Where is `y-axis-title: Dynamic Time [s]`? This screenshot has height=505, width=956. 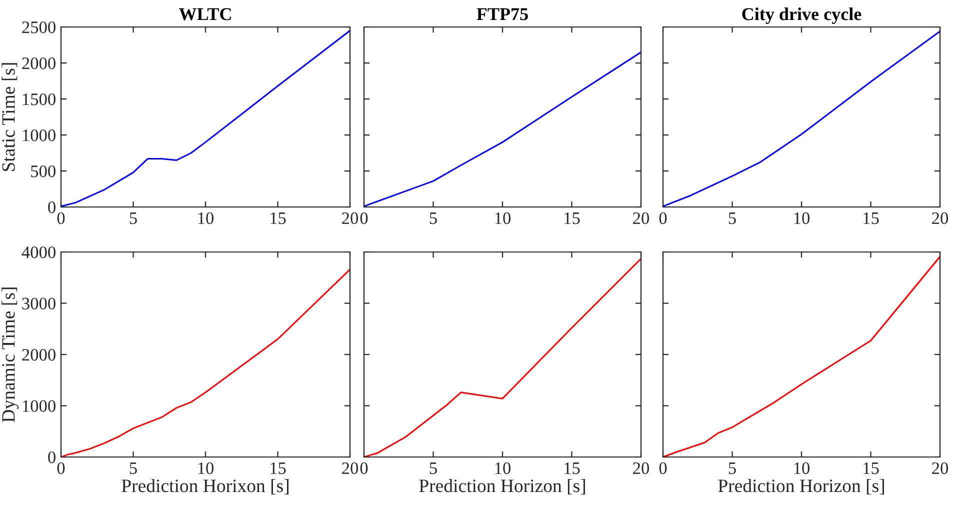
y-axis-title: Dynamic Time [s] is located at coordinates (10, 355).